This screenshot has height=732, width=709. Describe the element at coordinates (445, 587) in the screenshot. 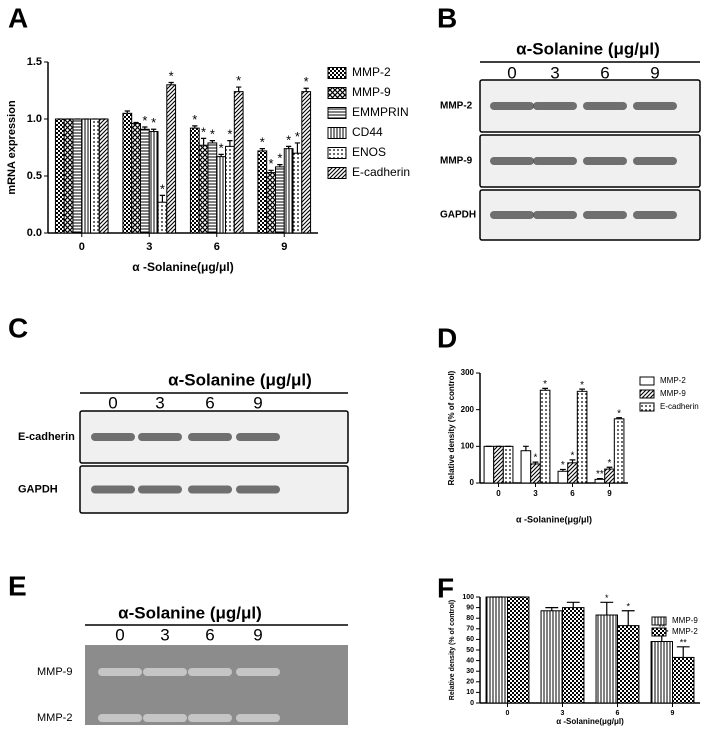

I see `panel-label: F` at that location.